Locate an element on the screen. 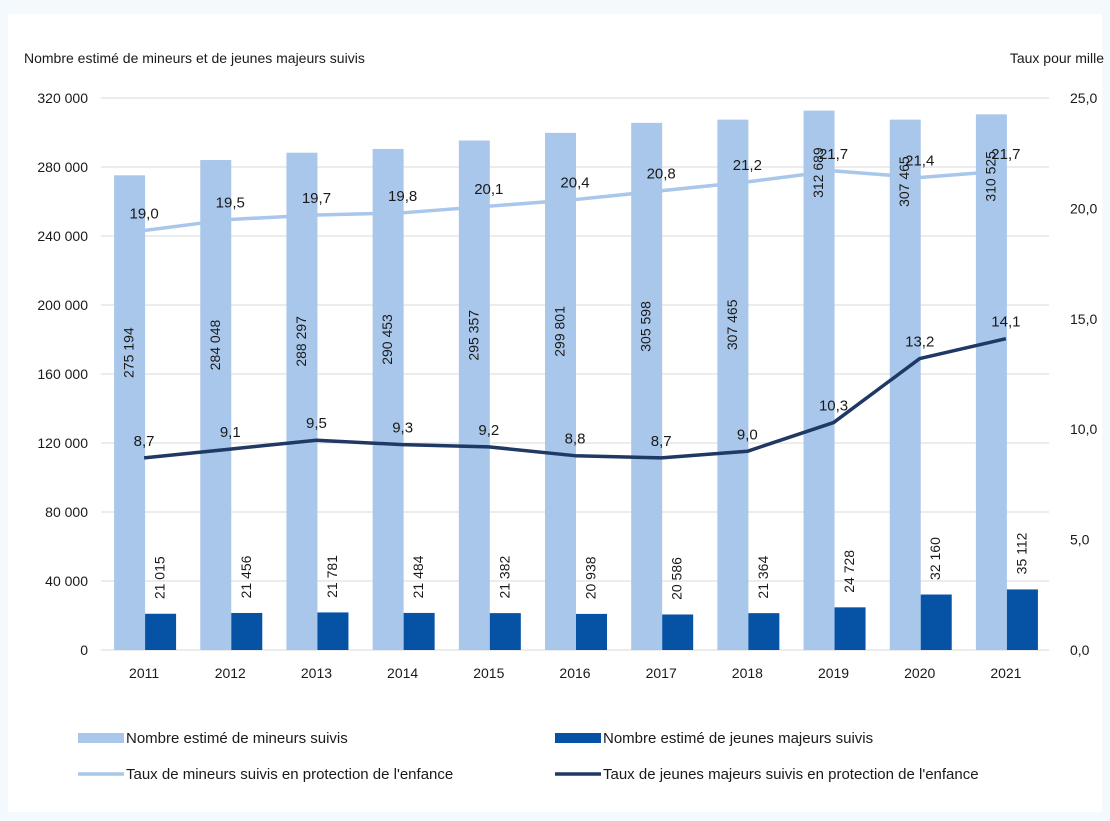  x-tick-label: 2019 is located at coordinates (833, 673).